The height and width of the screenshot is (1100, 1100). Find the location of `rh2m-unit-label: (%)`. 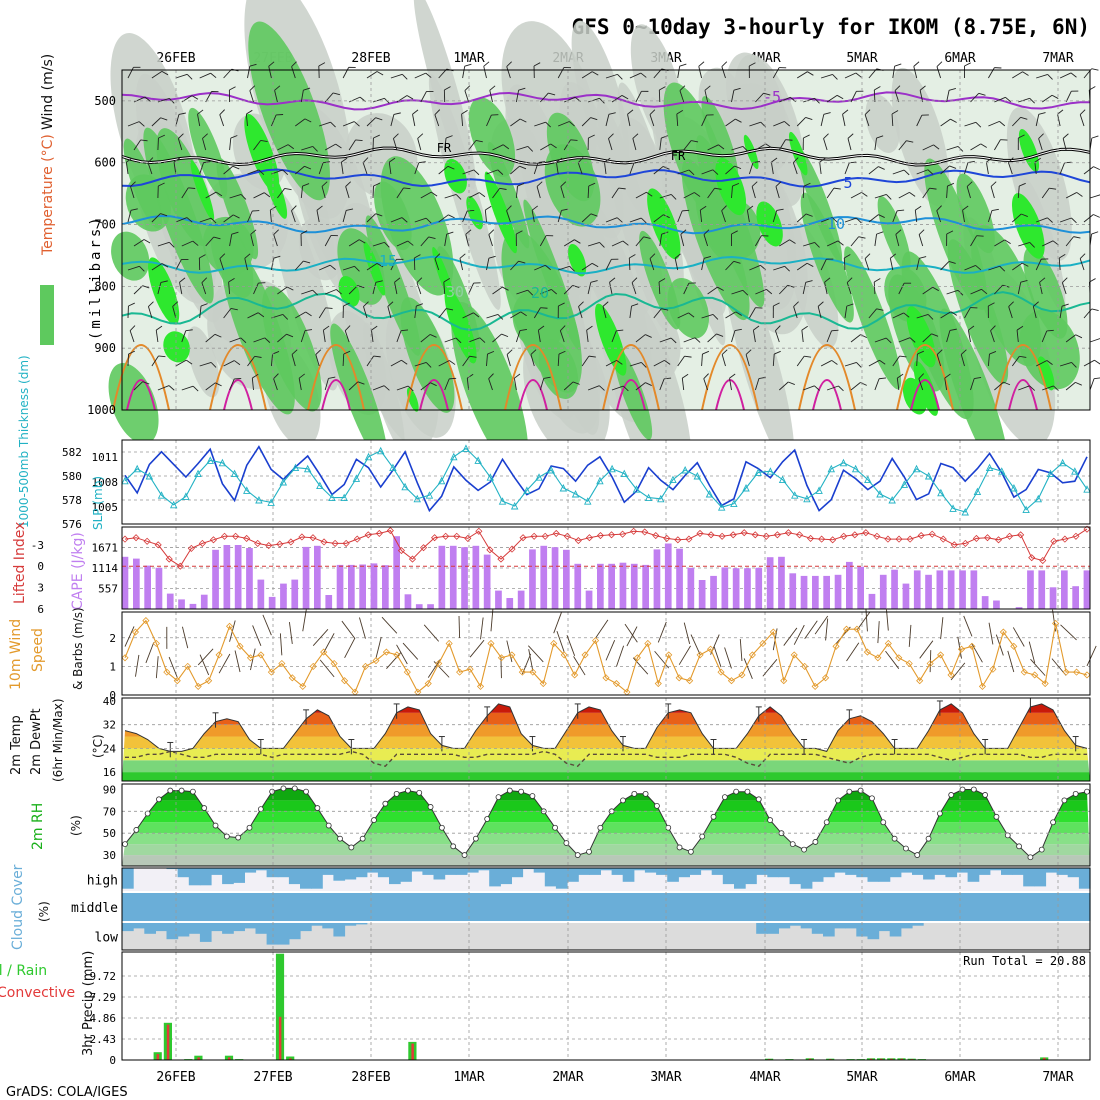

rh2m-unit-label: (%) is located at coordinates (76, 825).